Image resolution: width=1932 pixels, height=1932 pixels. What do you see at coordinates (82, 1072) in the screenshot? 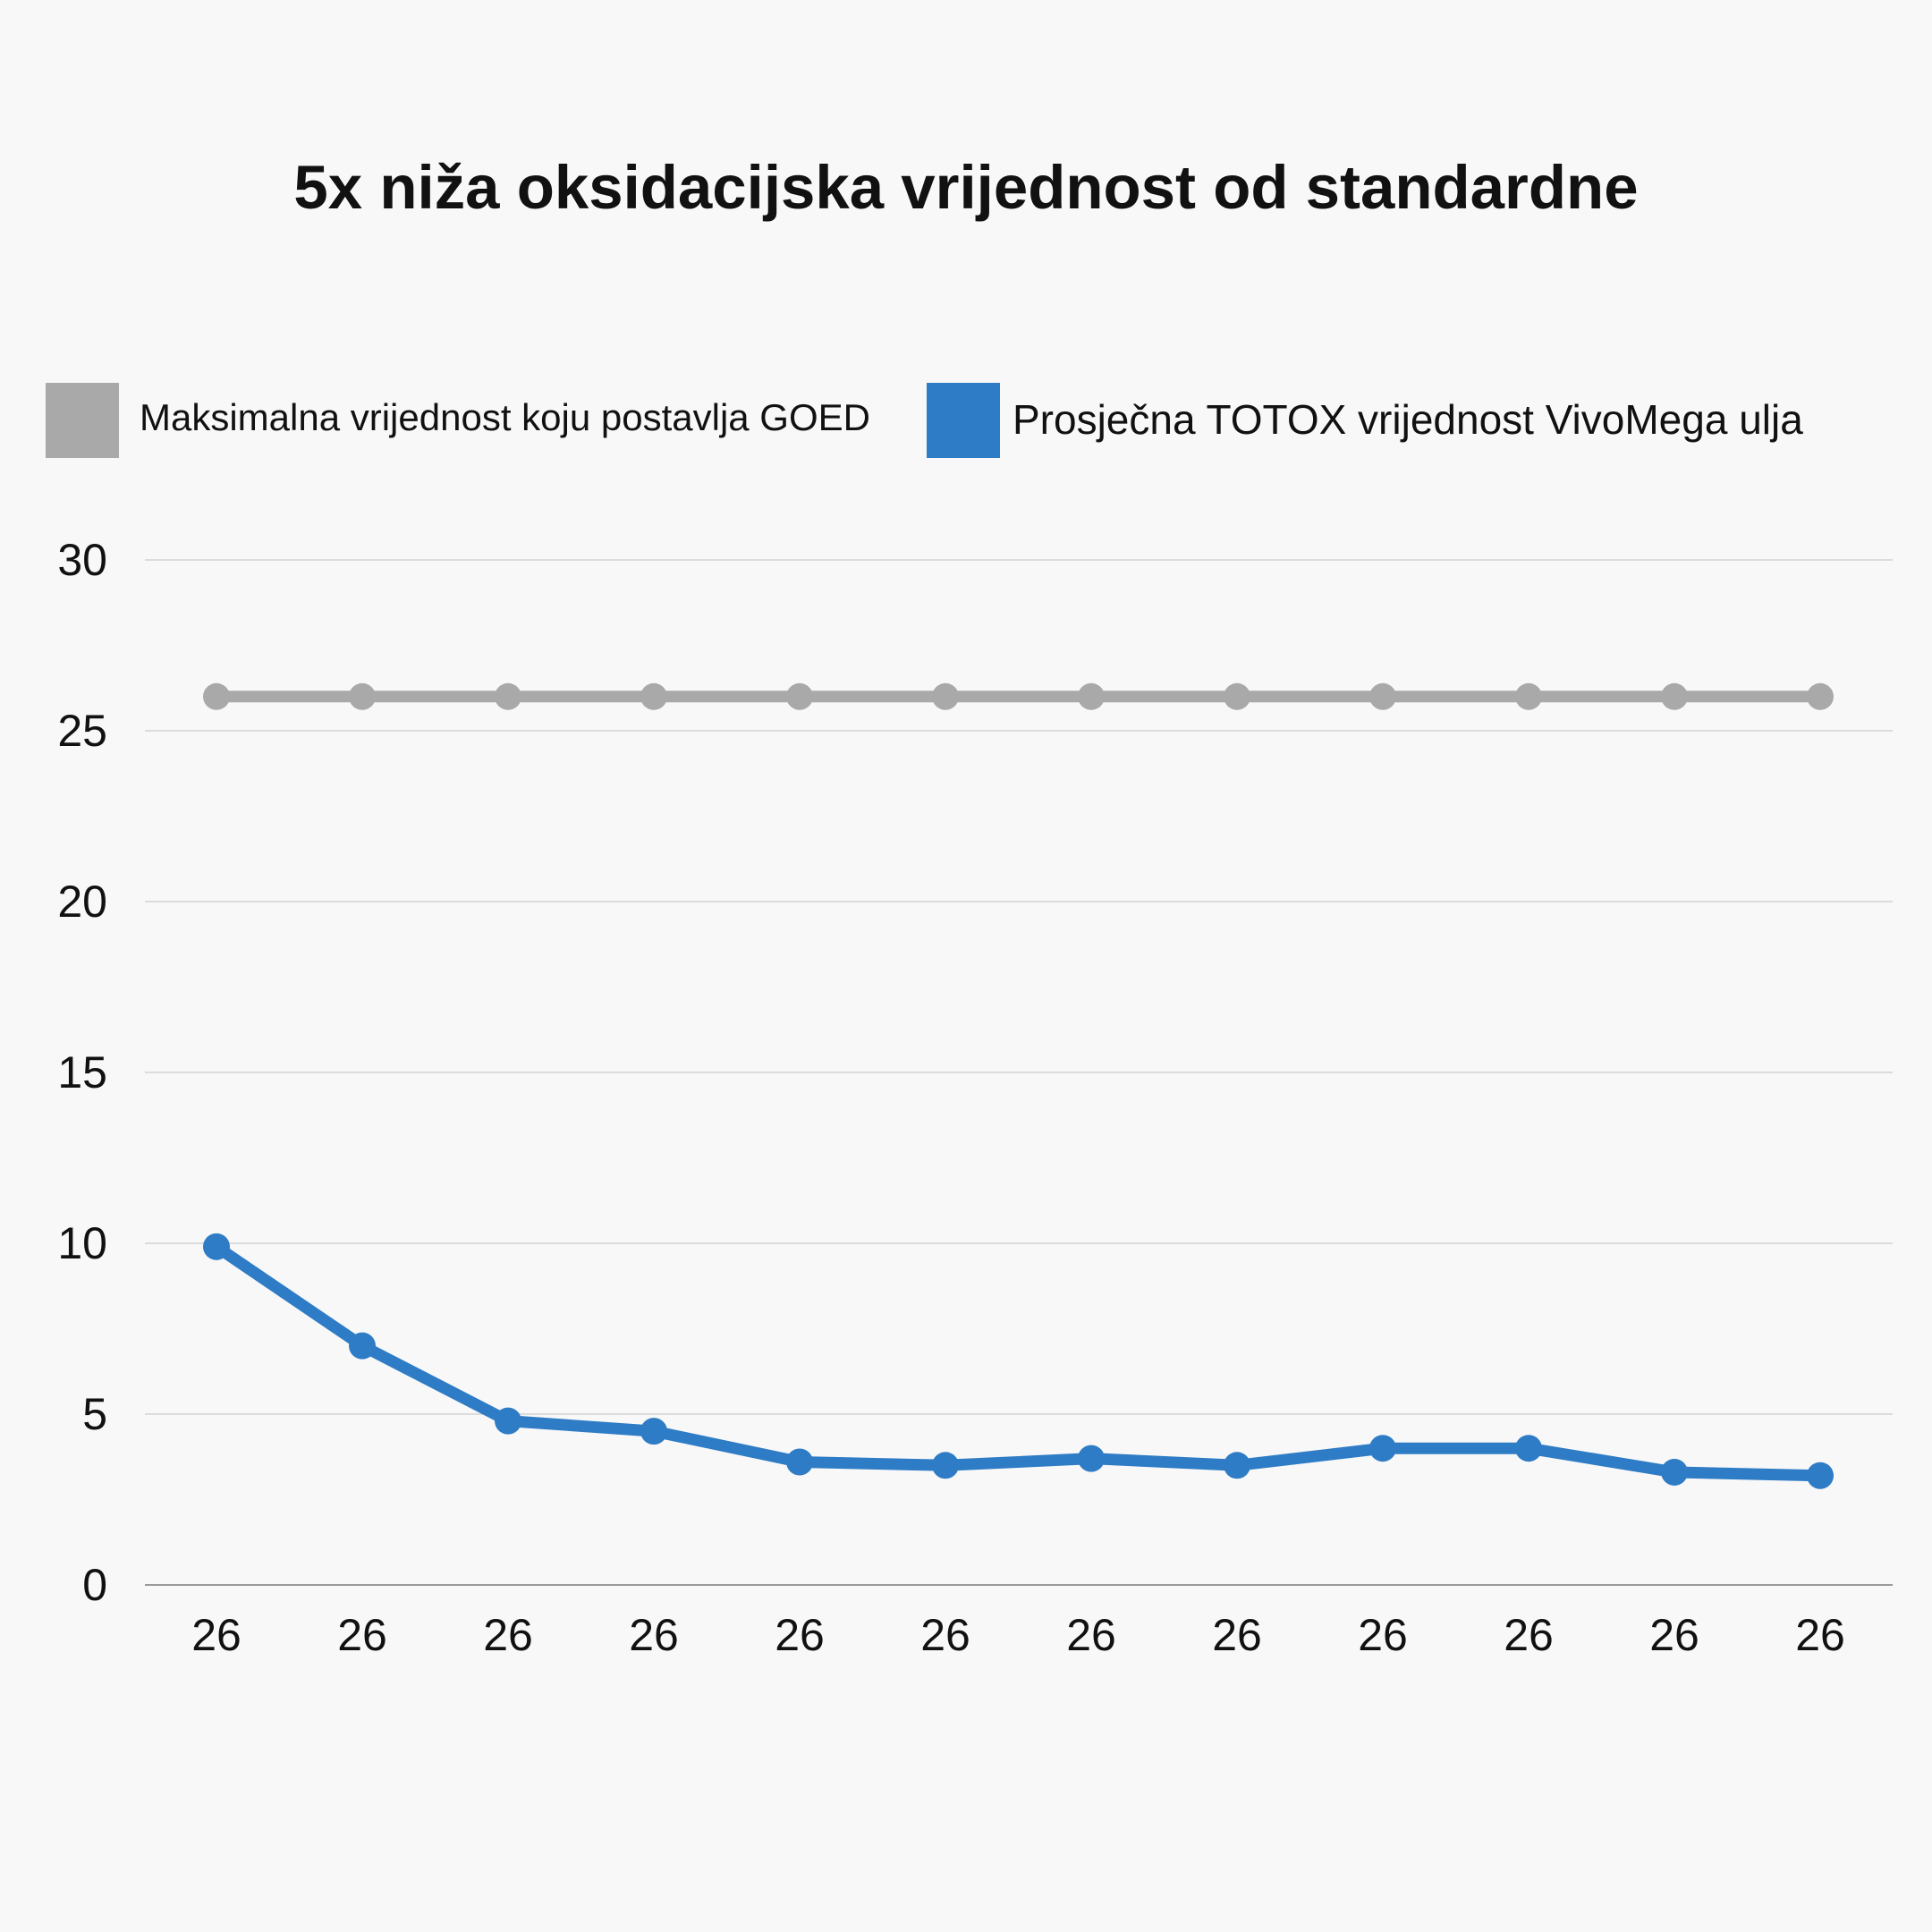
I see `y-tick-label: 15` at bounding box center [82, 1072].